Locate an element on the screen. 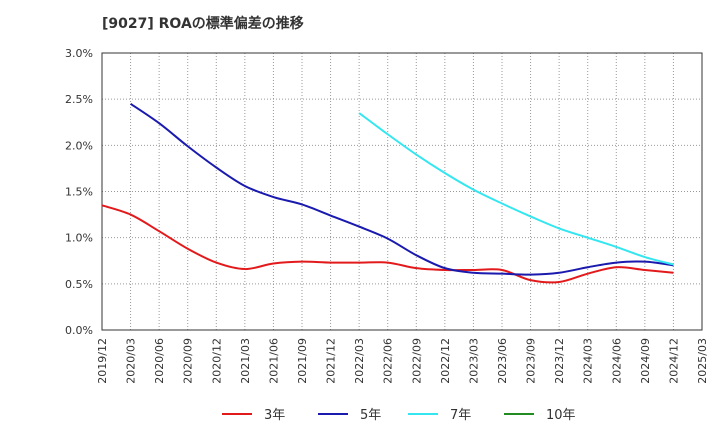 The width and height of the screenshot is (720, 440). x-tick-label: 2022/06 is located at coordinates (388, 361).